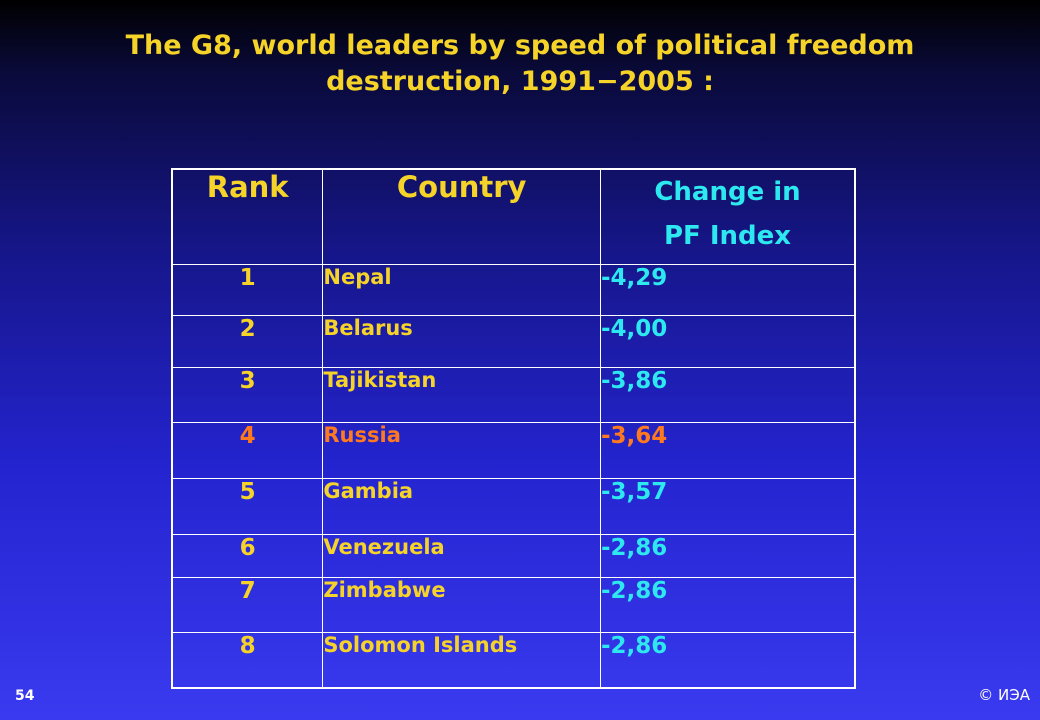  I want to click on change-cell: -4,29, so click(728, 290).